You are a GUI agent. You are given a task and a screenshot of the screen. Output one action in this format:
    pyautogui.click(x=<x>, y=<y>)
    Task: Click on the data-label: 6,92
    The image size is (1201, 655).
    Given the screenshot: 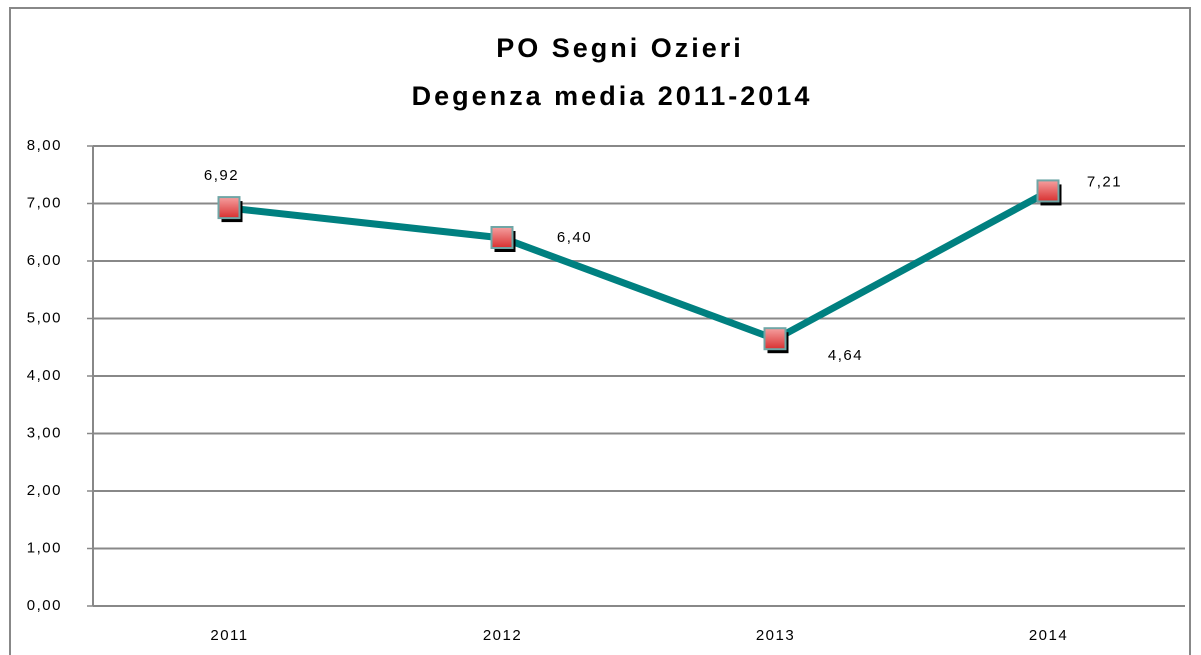 What is the action you would take?
    pyautogui.click(x=221, y=175)
    